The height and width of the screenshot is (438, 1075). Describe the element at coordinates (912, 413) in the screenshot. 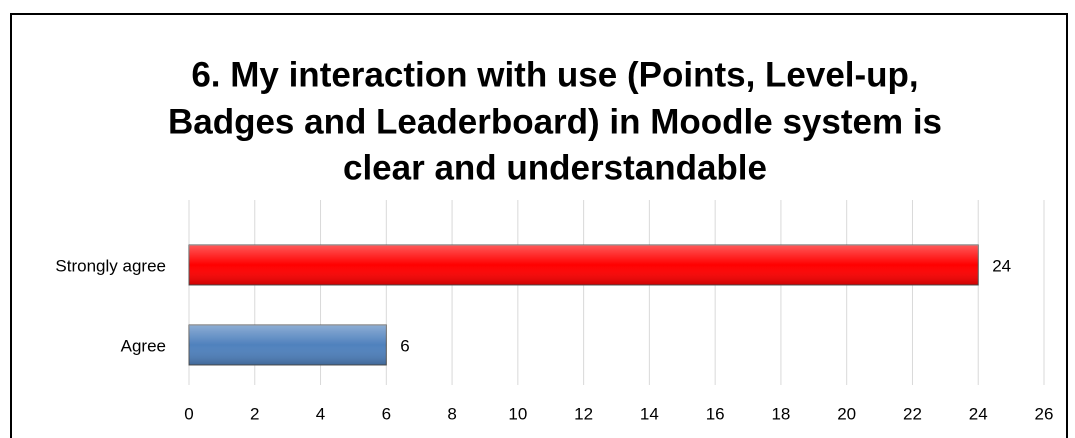

I see `x-tick-label: 22` at that location.